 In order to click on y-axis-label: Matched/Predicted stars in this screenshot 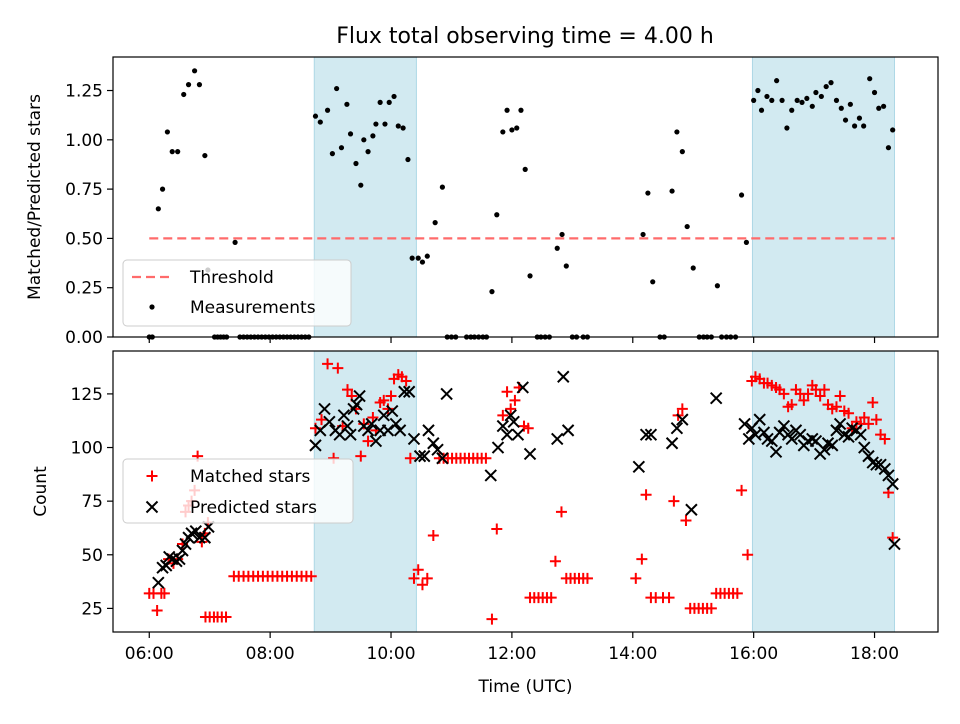, I will do `click(35, 197)`.